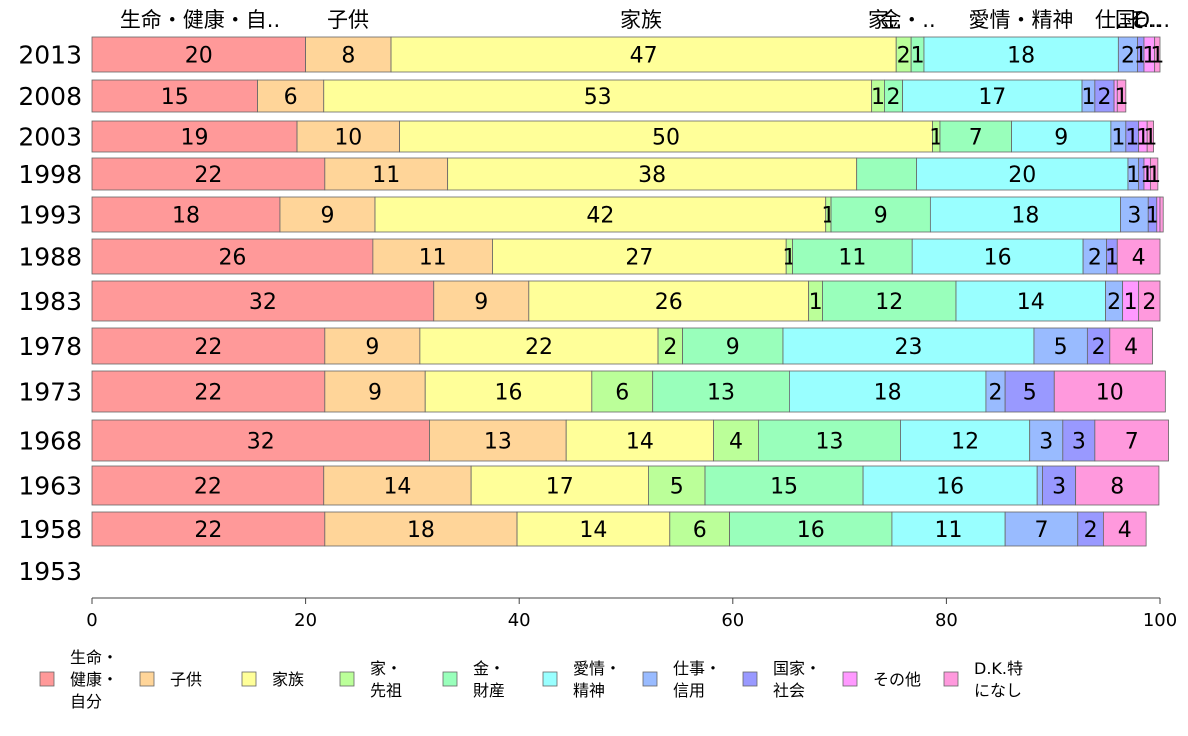 The width and height of the screenshot is (1188, 736). Describe the element at coordinates (1150, 138) in the screenshot. I see `data-label-2003-9: 1` at that location.